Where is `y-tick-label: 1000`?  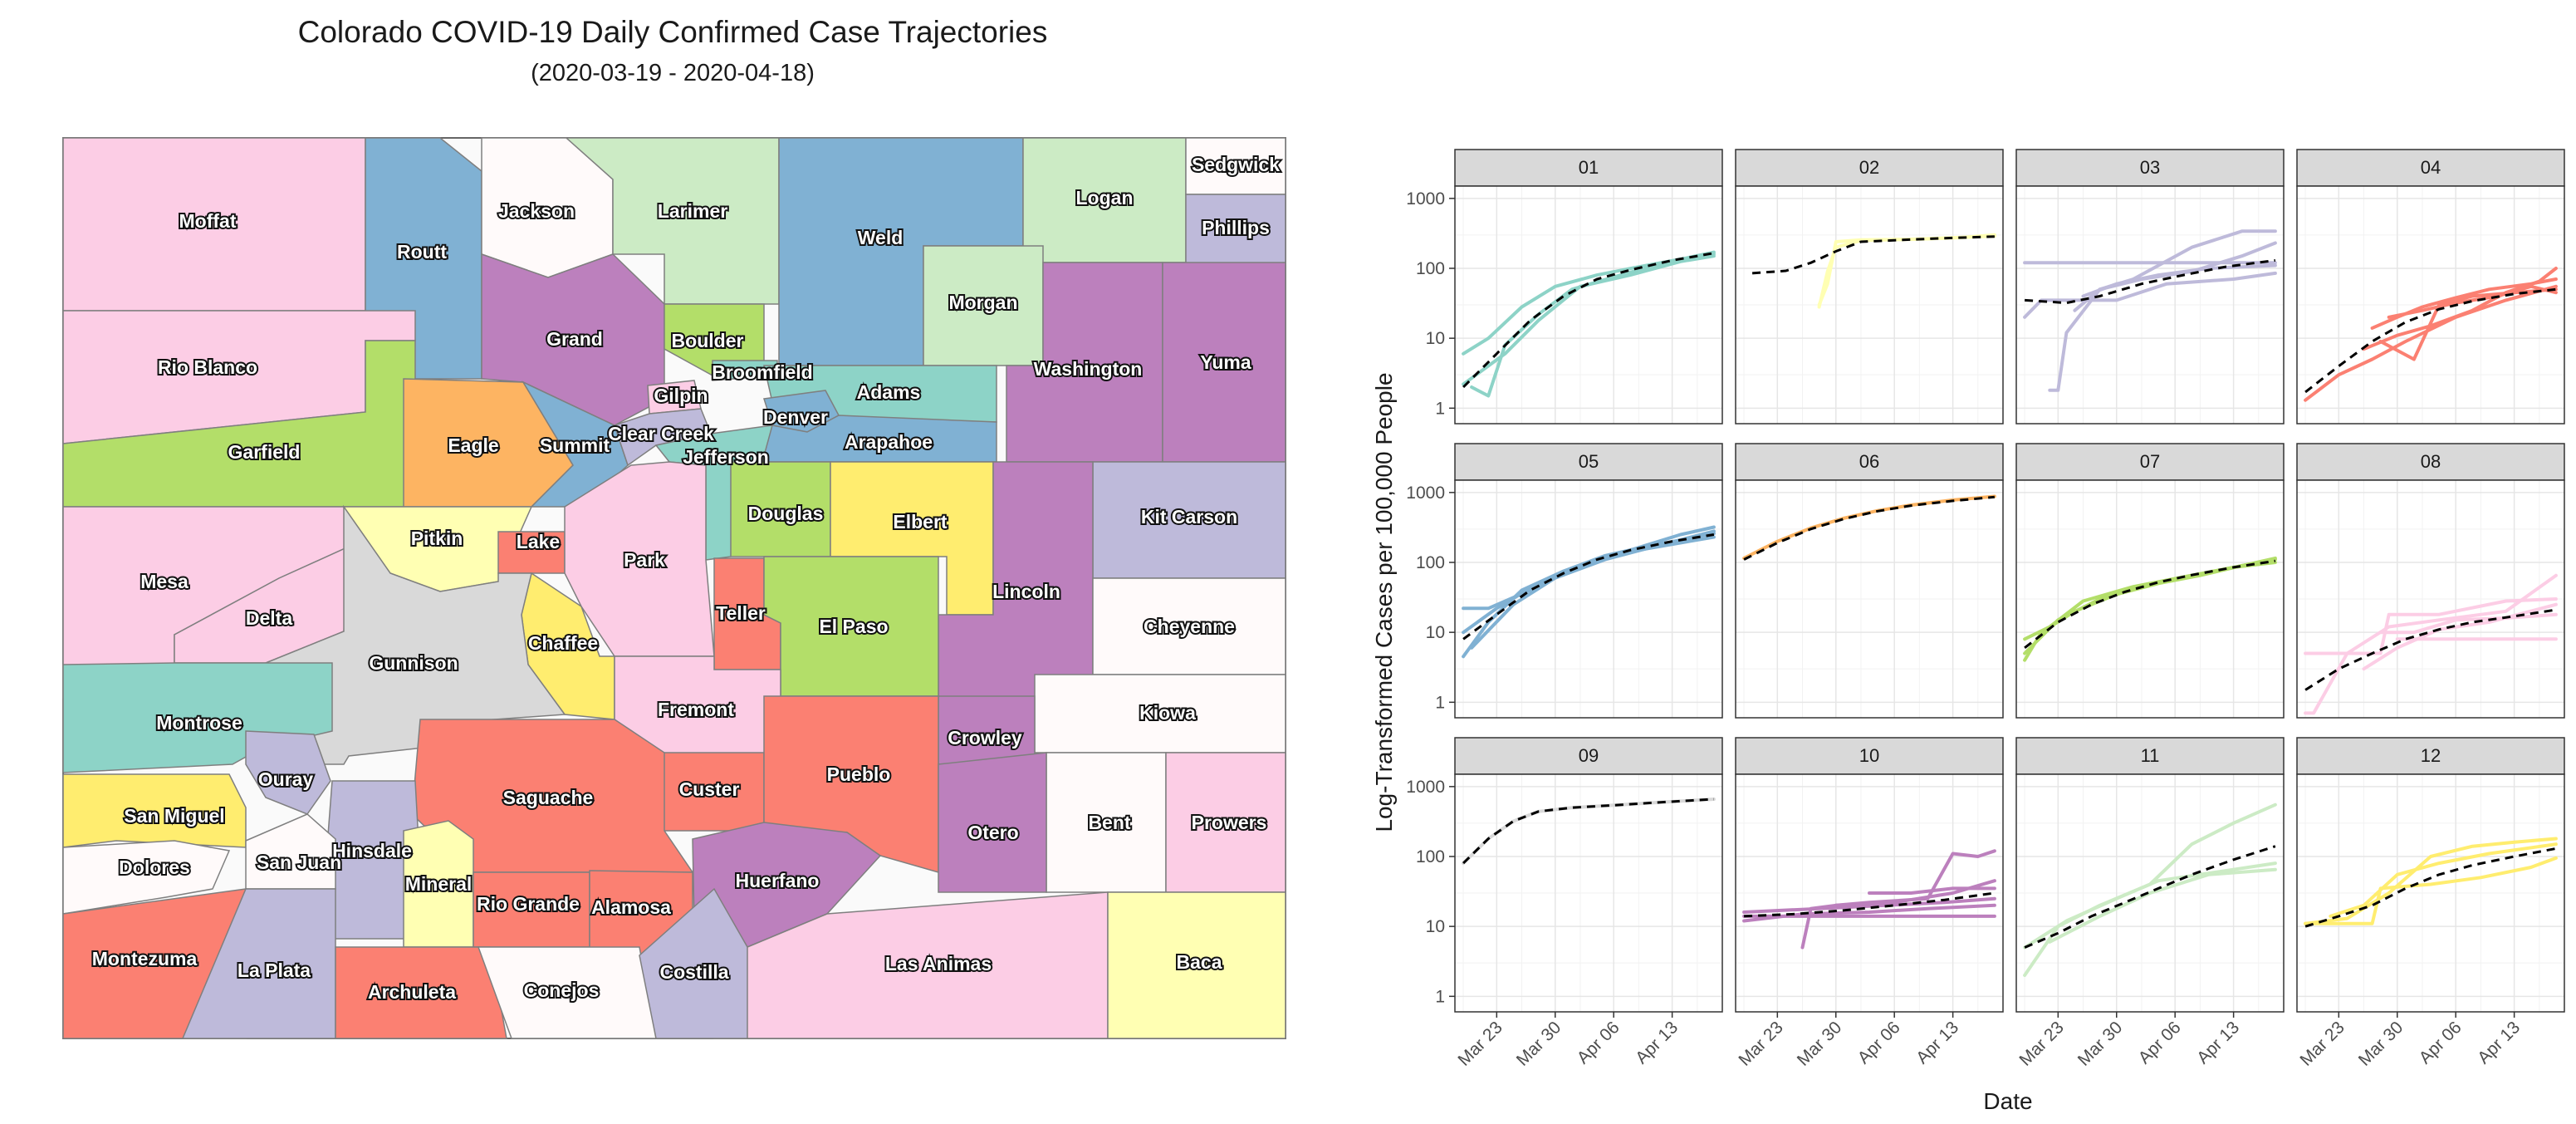 y-tick-label: 1000 is located at coordinates (1426, 493).